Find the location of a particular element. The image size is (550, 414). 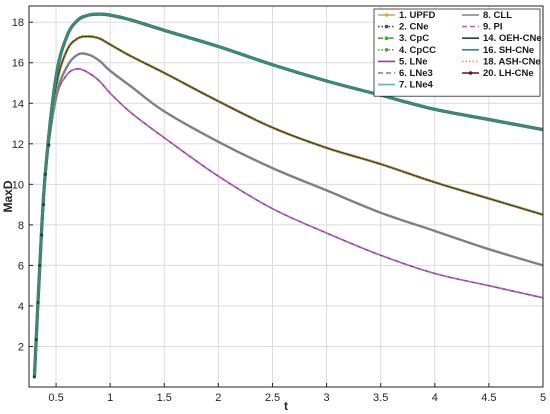

y-tick-label: 10 is located at coordinates (18, 185).